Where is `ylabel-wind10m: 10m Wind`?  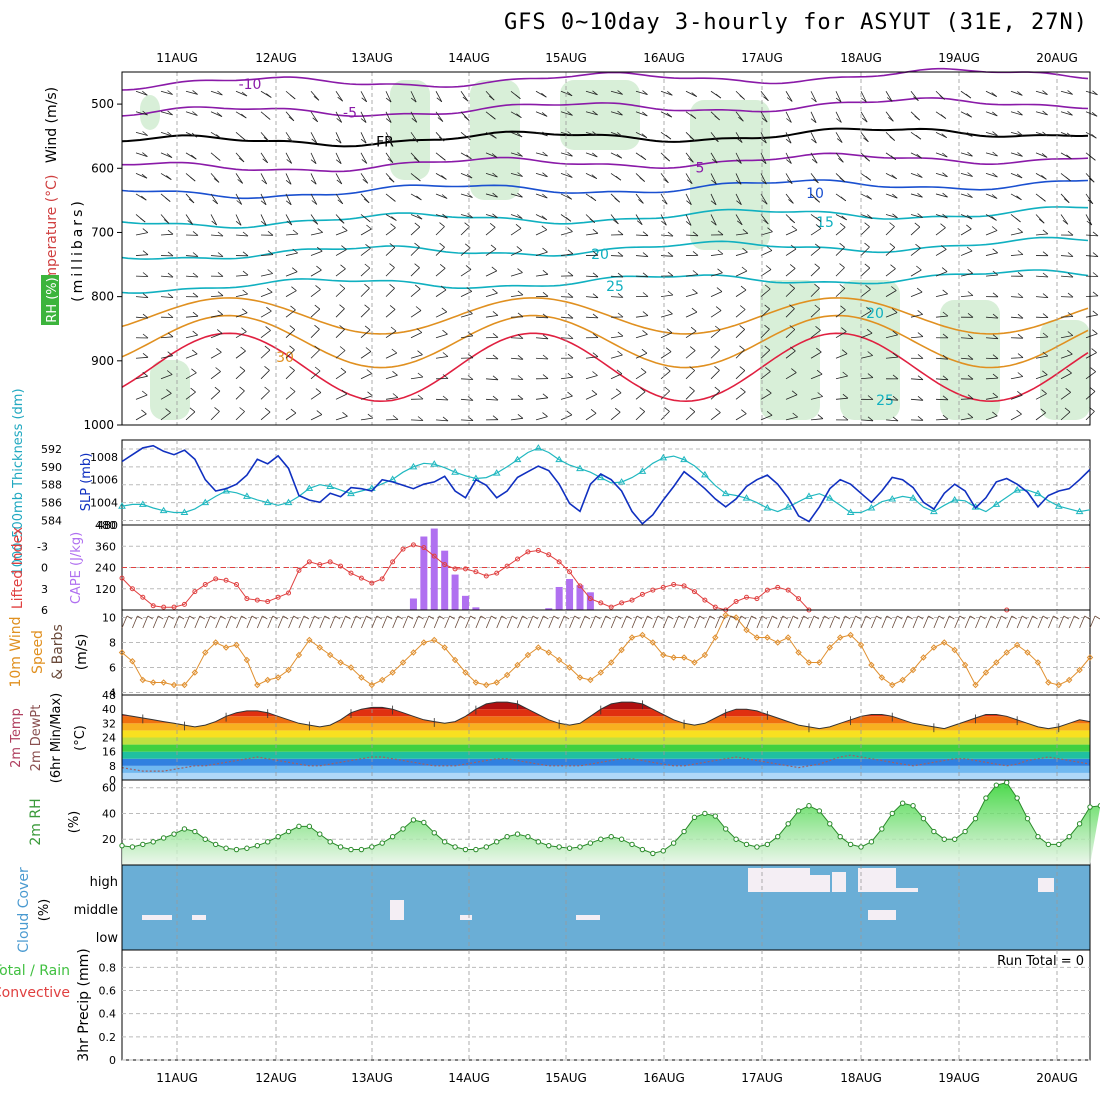
ylabel-wind10m: 10m Wind is located at coordinates (16, 651).